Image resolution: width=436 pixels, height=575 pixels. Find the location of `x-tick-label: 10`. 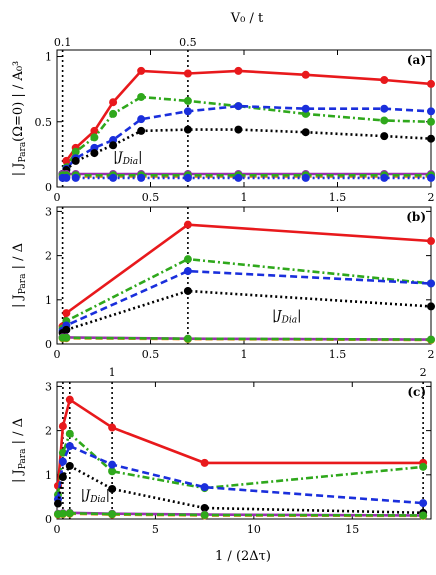

x-tick-label: 10 is located at coordinates (254, 529).